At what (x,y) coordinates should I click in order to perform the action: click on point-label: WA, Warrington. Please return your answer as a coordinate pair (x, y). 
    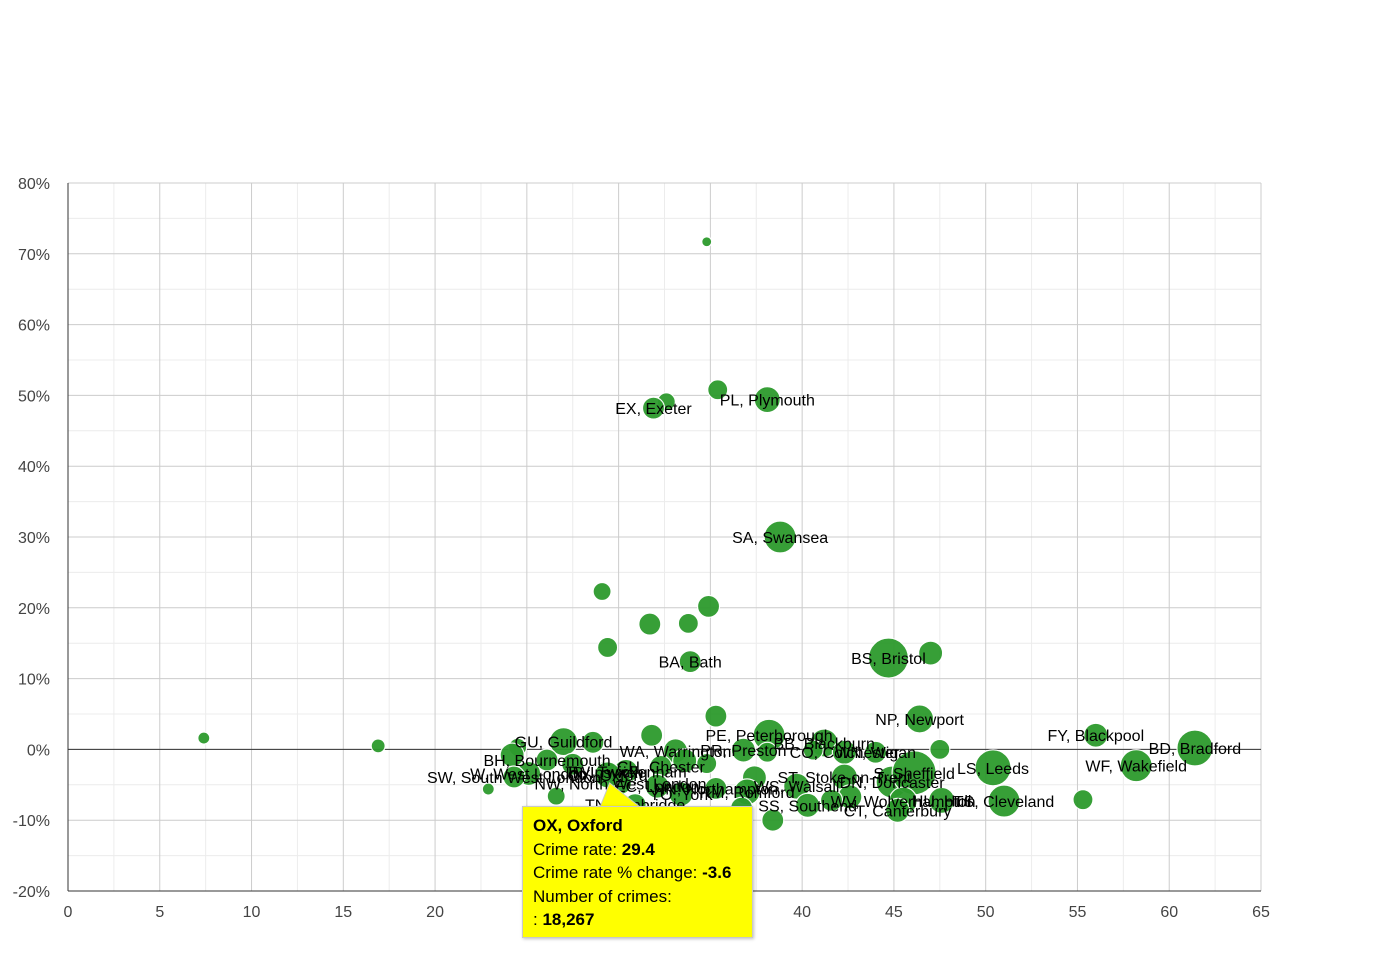
    Looking at the image, I should click on (676, 752).